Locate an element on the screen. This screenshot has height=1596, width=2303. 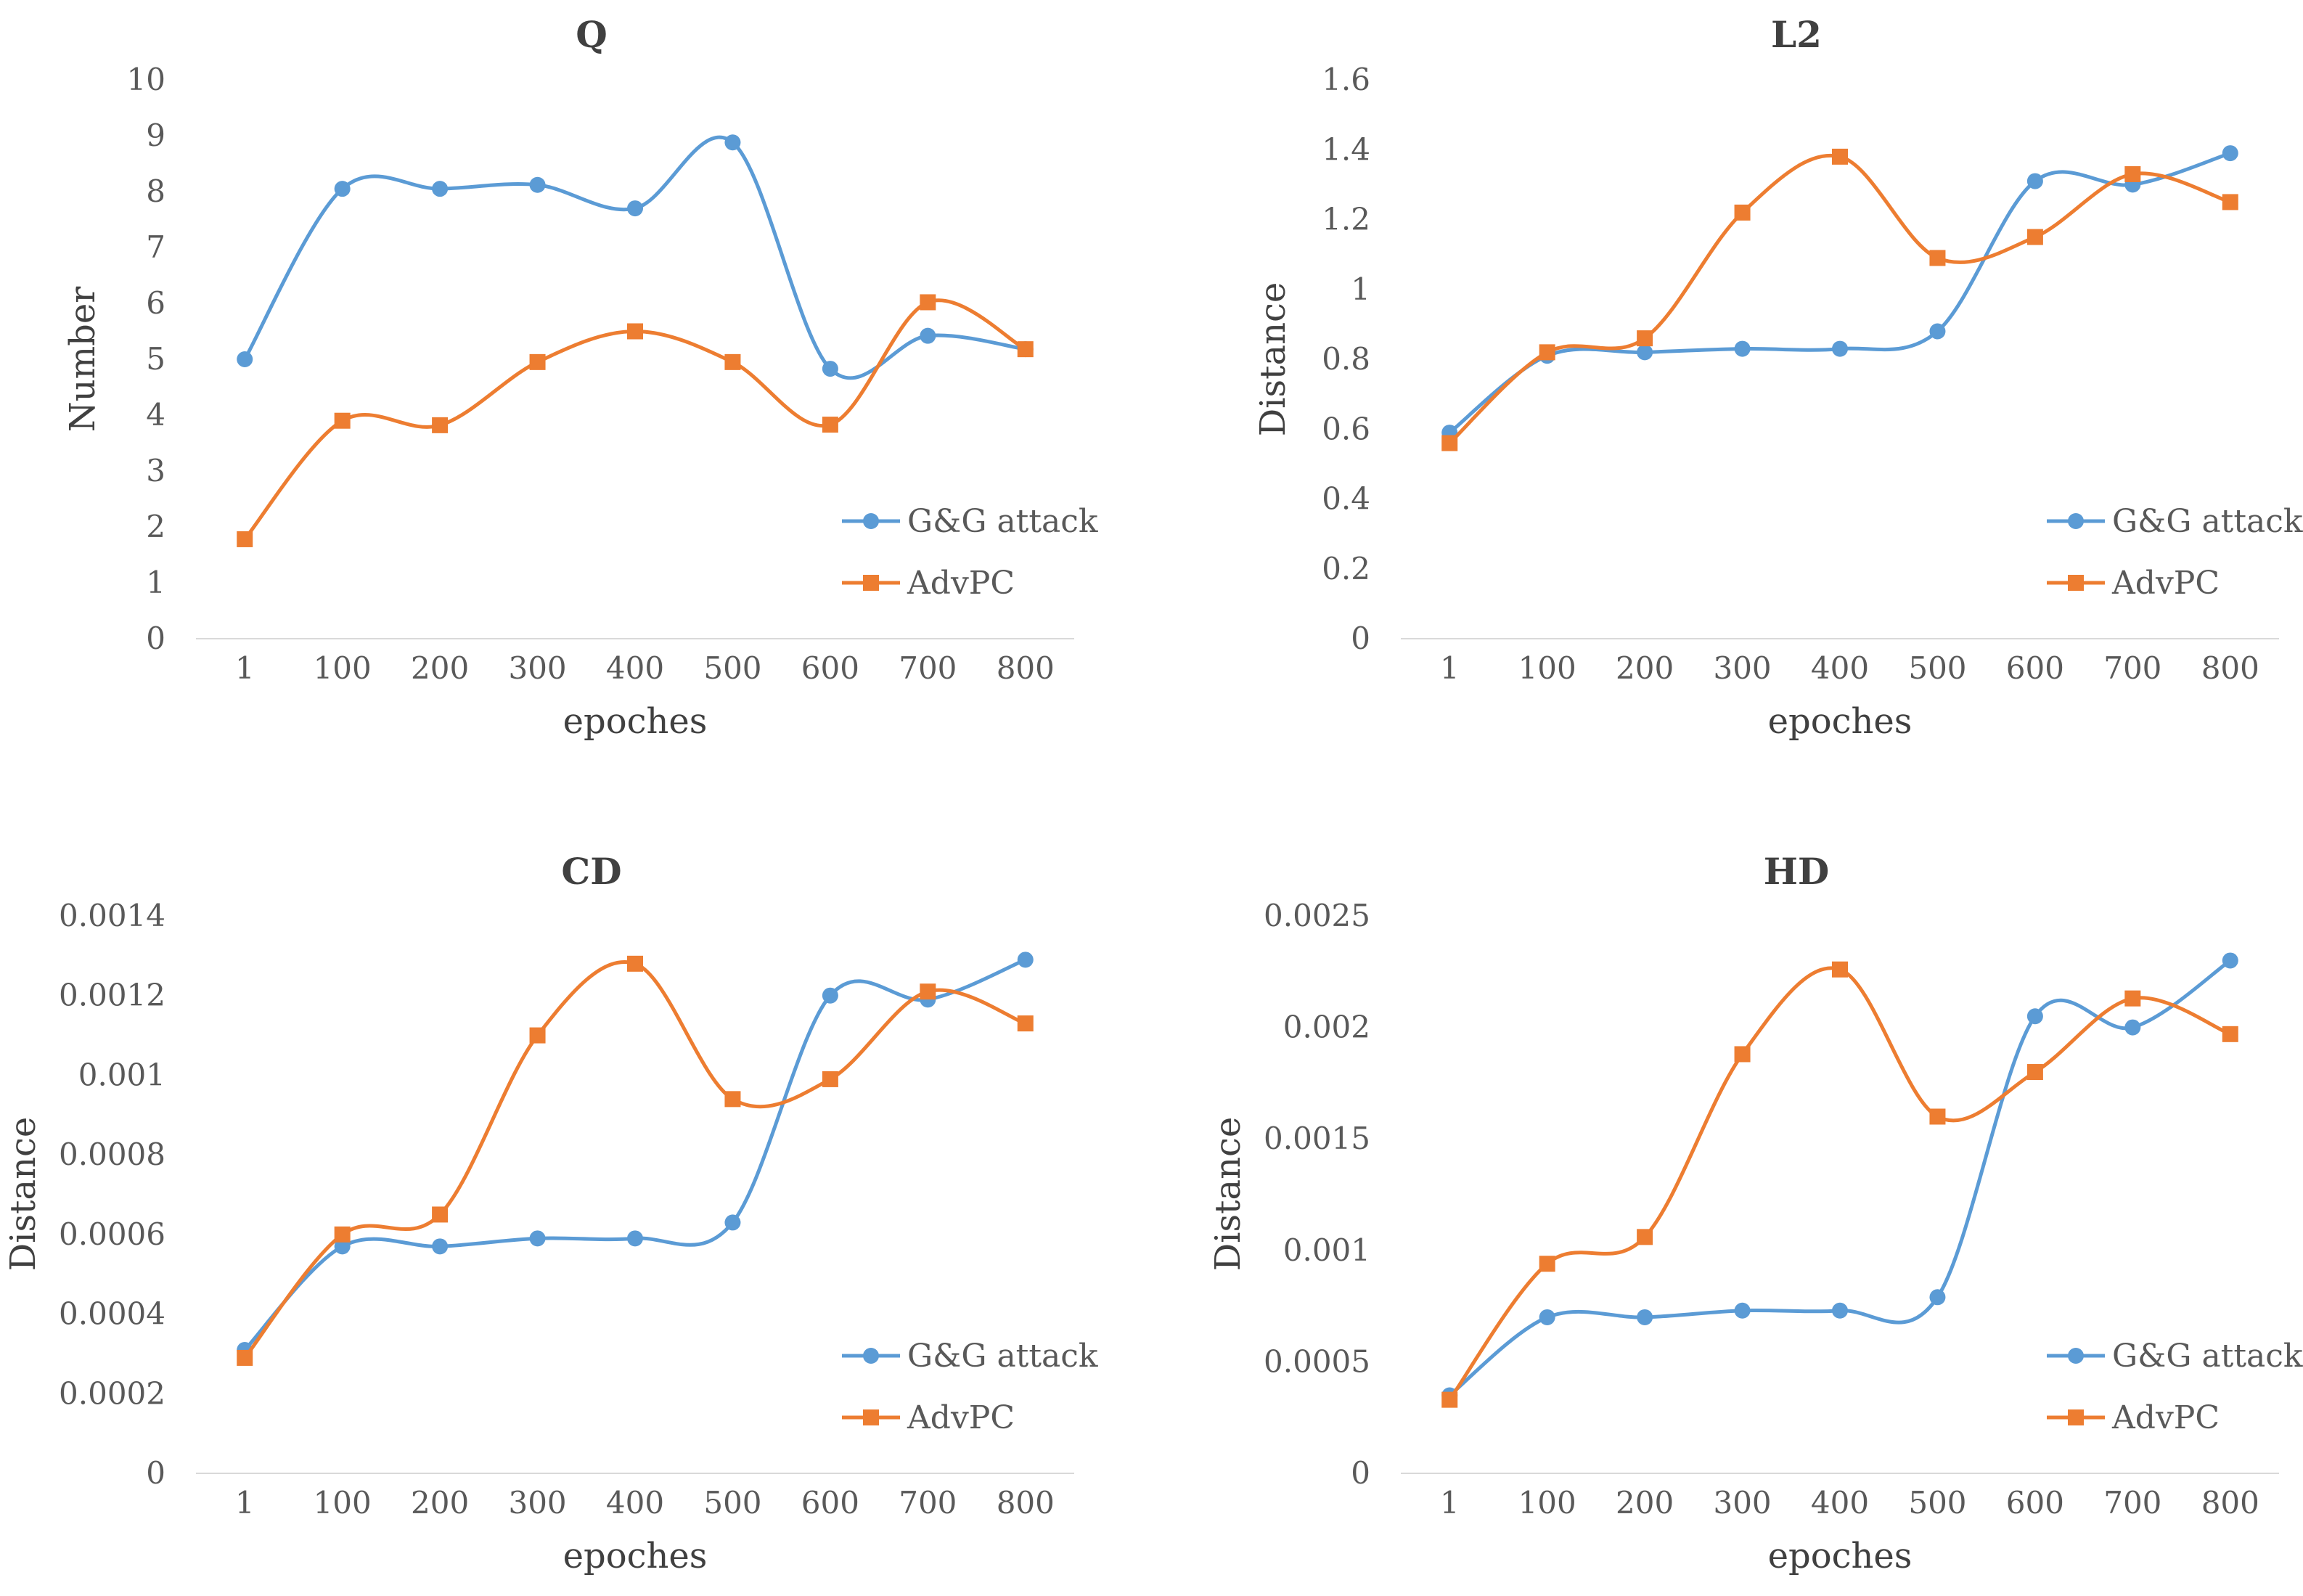
legend-label: AdvPC is located at coordinates (961, 1417).